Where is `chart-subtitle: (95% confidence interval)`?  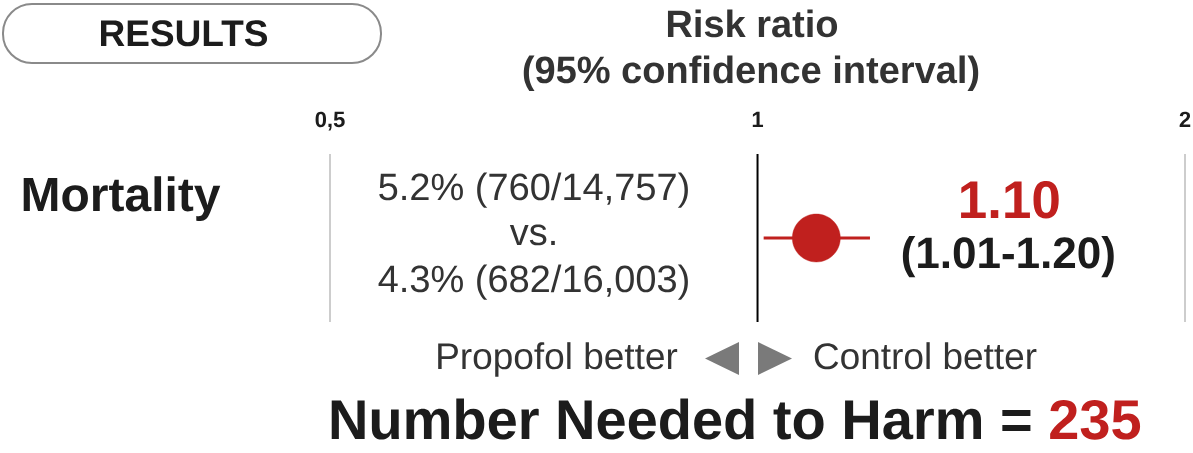
chart-subtitle: (95% confidence interval) is located at coordinates (751, 73).